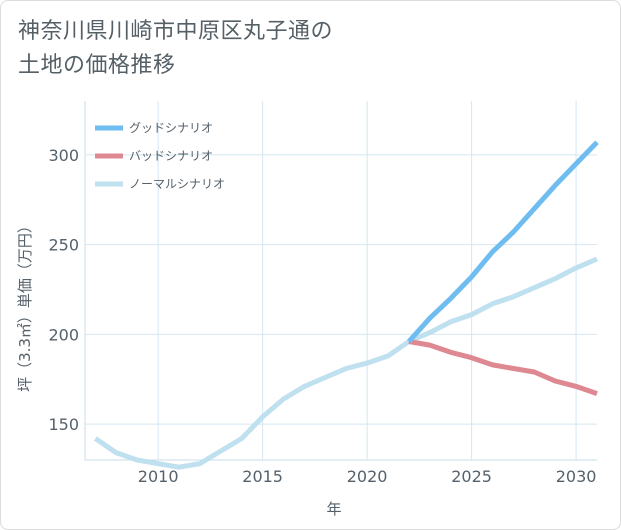 Image resolution: width=621 pixels, height=530 pixels. What do you see at coordinates (63, 155) in the screenshot?
I see `y-tick-label: 300` at bounding box center [63, 155].